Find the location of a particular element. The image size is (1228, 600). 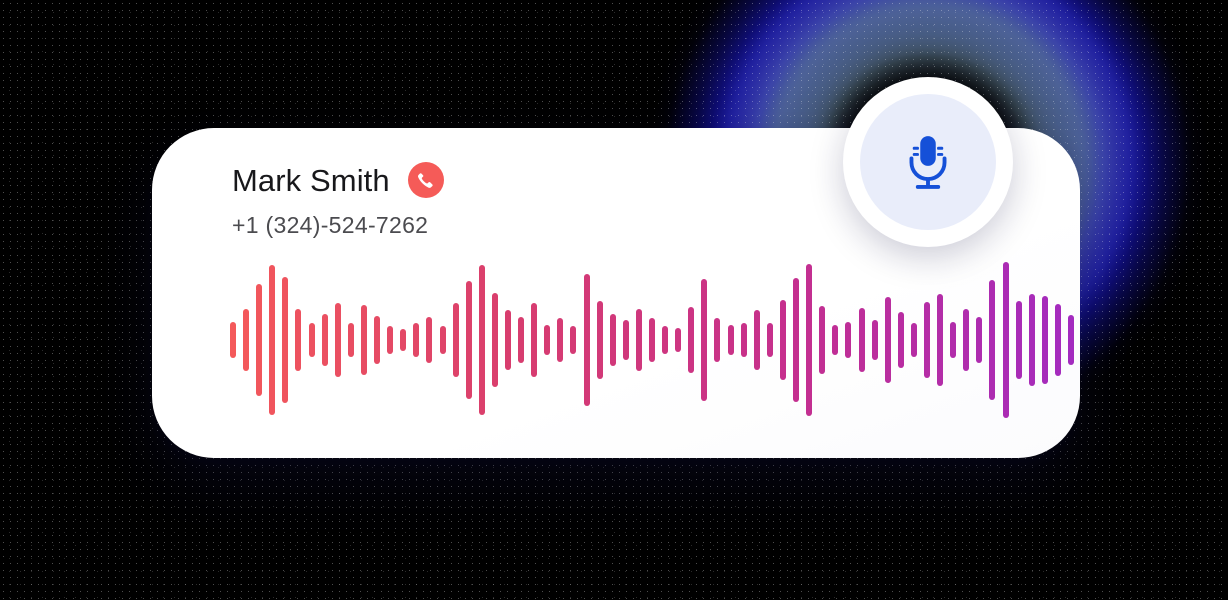

microphone-disc is located at coordinates (928, 162).